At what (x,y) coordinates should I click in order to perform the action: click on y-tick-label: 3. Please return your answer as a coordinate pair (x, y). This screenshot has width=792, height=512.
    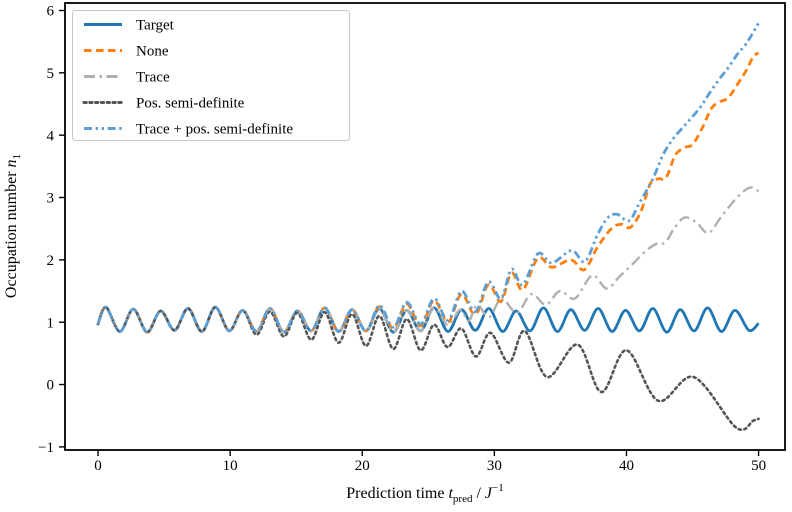
    Looking at the image, I should click on (51, 199).